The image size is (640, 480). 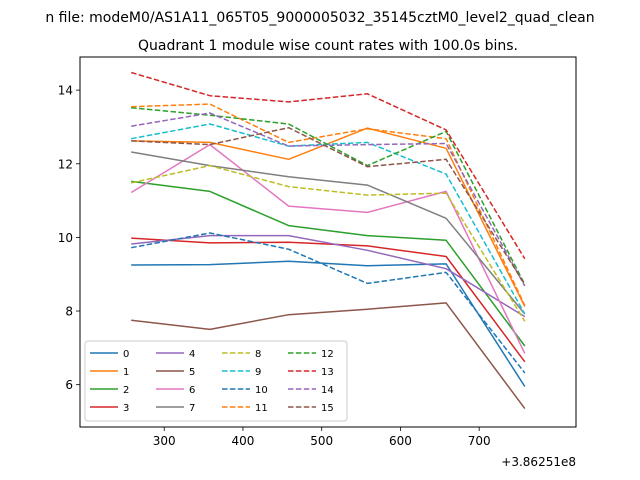 What do you see at coordinates (69, 312) in the screenshot?
I see `y-tick-label: 8` at bounding box center [69, 312].